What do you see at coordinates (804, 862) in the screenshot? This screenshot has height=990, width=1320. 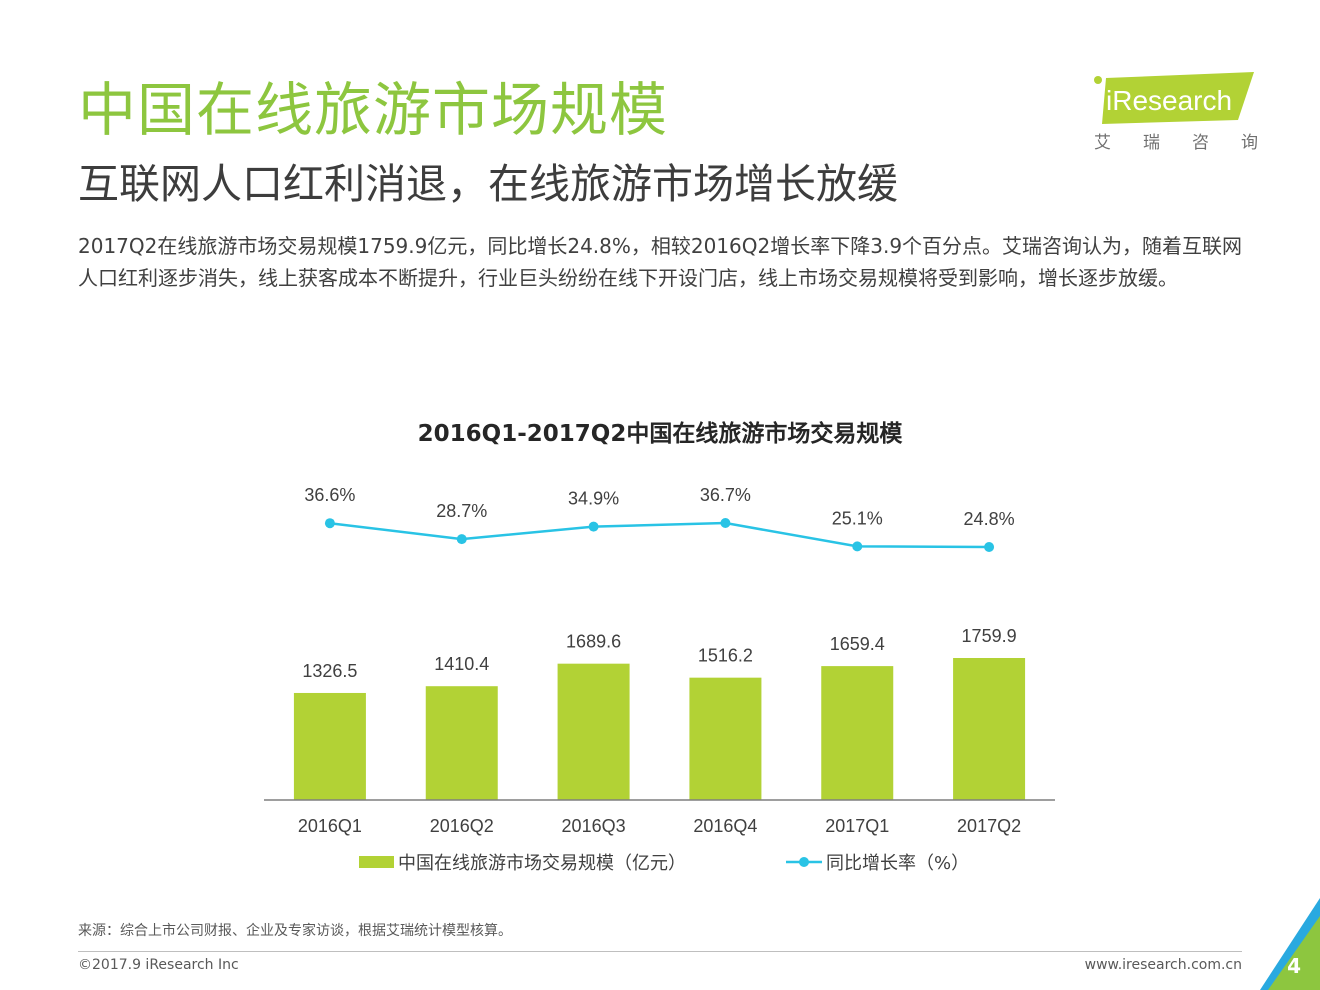 I see `legend-line-marker` at bounding box center [804, 862].